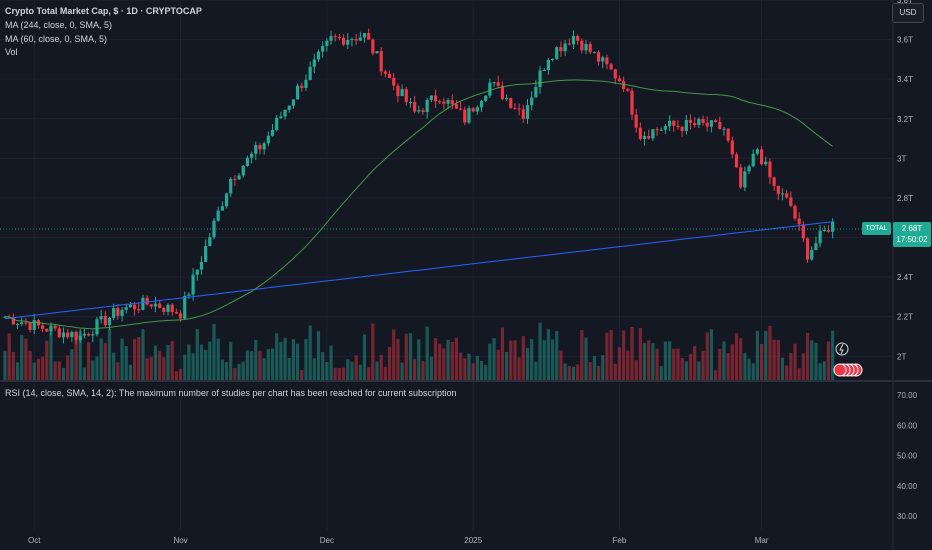  Describe the element at coordinates (907, 456) in the screenshot. I see `rsi-axis: 70.00 60.00 50.00 40.00 30.00` at that location.